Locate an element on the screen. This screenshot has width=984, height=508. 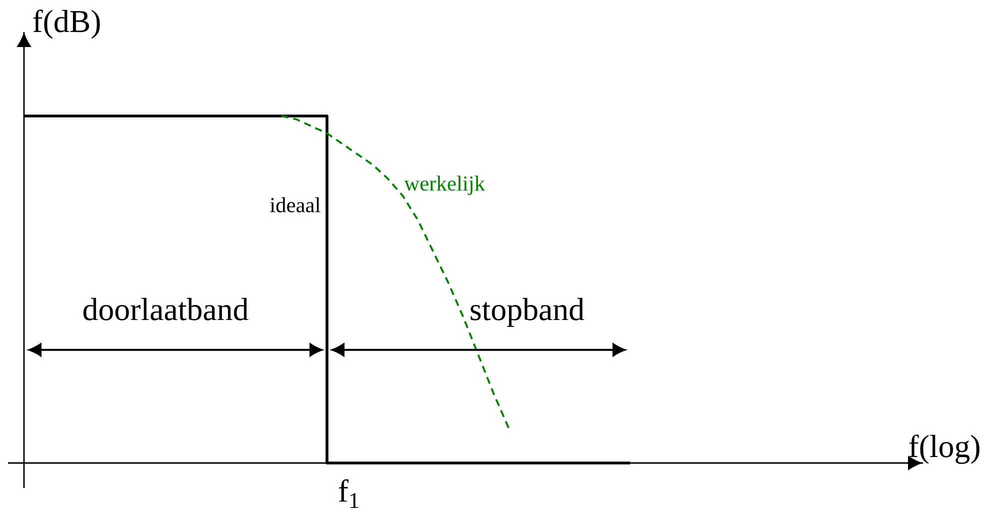
text: f$_{1}$ is located at coordinates (348, 493).